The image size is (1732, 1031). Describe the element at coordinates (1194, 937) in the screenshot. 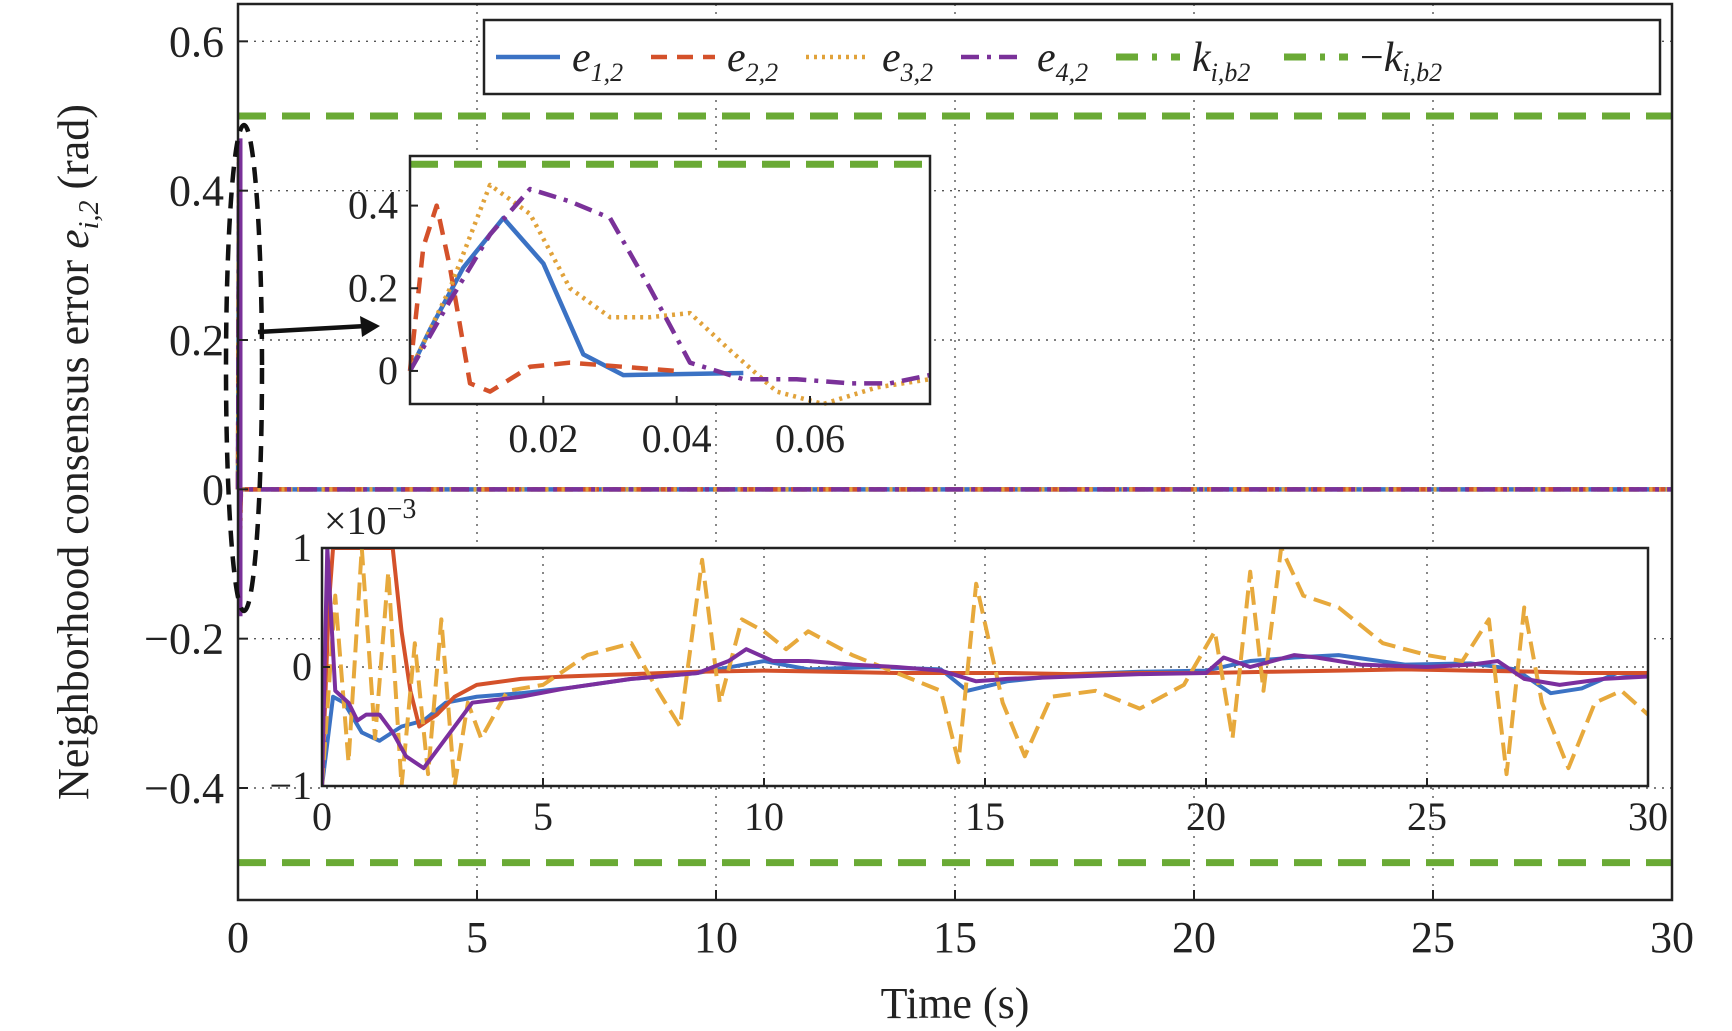

I see `main-x-tick-label: 20` at that location.